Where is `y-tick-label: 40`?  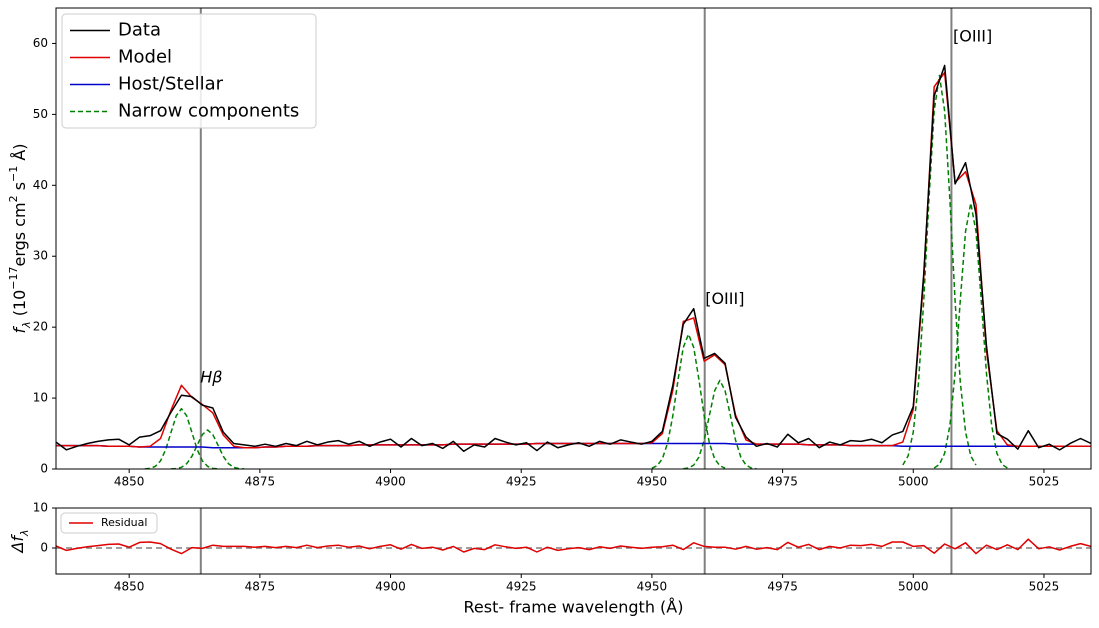
y-tick-label: 40 is located at coordinates (40, 185).